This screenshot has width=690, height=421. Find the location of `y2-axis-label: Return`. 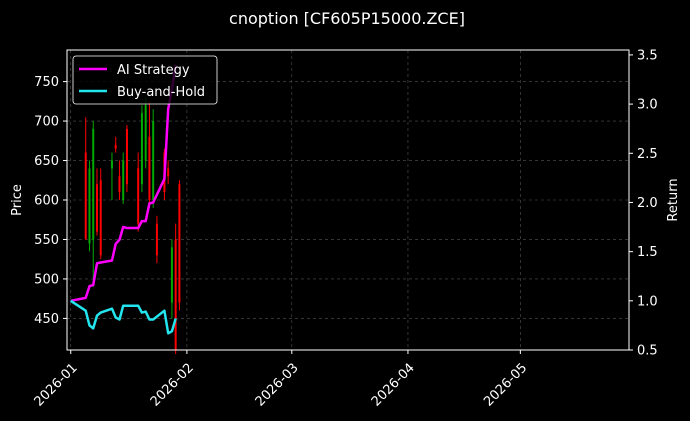

y2-axis-label: Return is located at coordinates (673, 199).